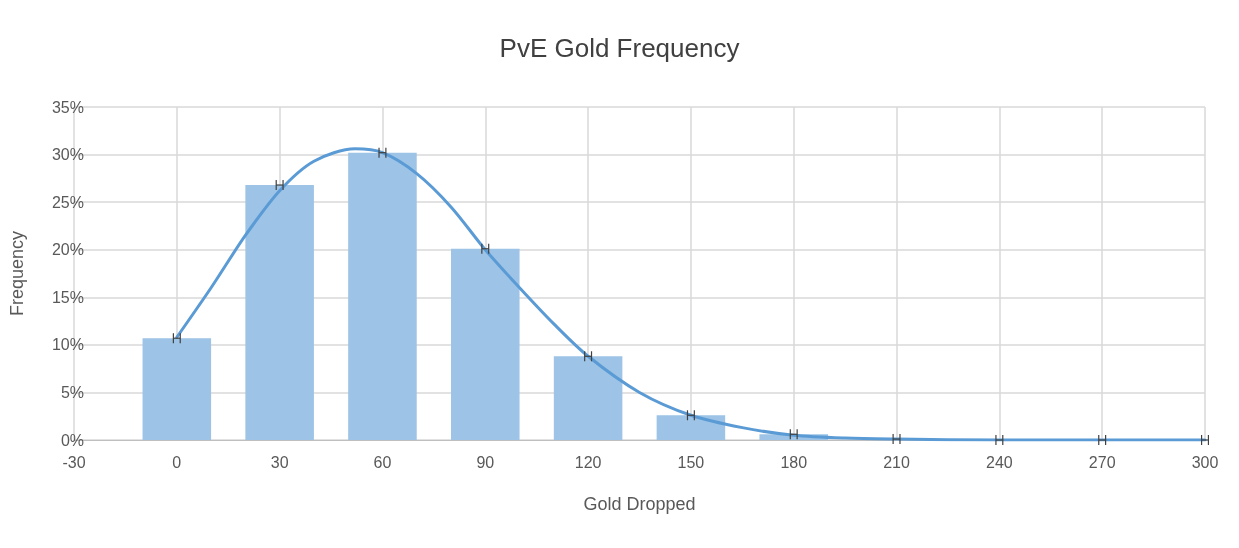 The width and height of the screenshot is (1239, 548). Describe the element at coordinates (67, 155) in the screenshot. I see `y-tick-label: 30%` at that location.